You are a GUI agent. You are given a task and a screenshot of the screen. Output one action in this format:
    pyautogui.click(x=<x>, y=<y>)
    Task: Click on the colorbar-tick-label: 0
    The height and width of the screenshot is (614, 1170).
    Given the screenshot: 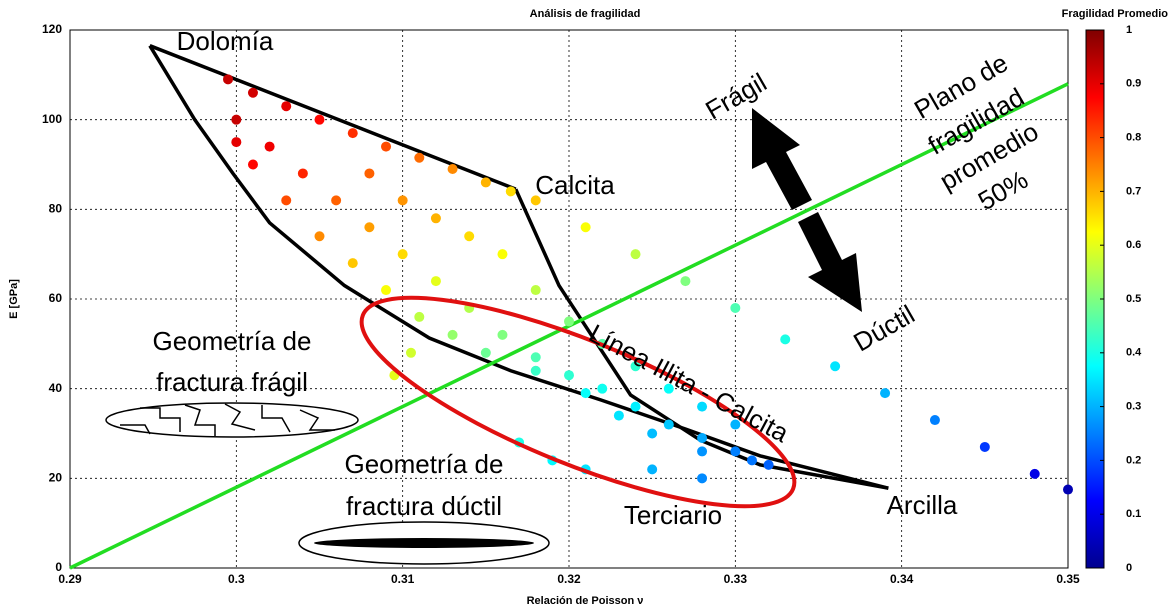 What is the action you would take?
    pyautogui.click(x=1129, y=568)
    